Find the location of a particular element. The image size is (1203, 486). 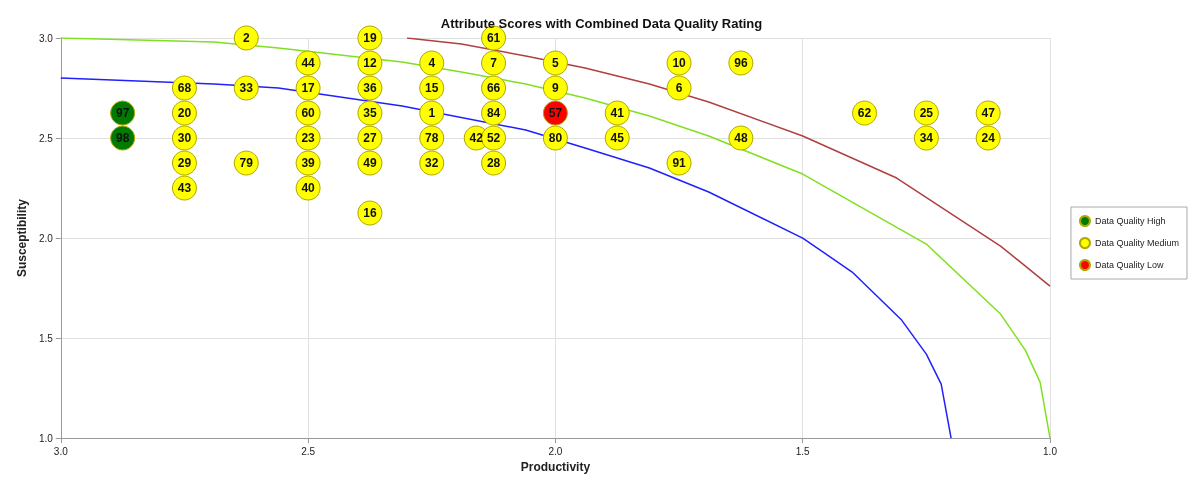

annotation: 6 is located at coordinates (679, 88).